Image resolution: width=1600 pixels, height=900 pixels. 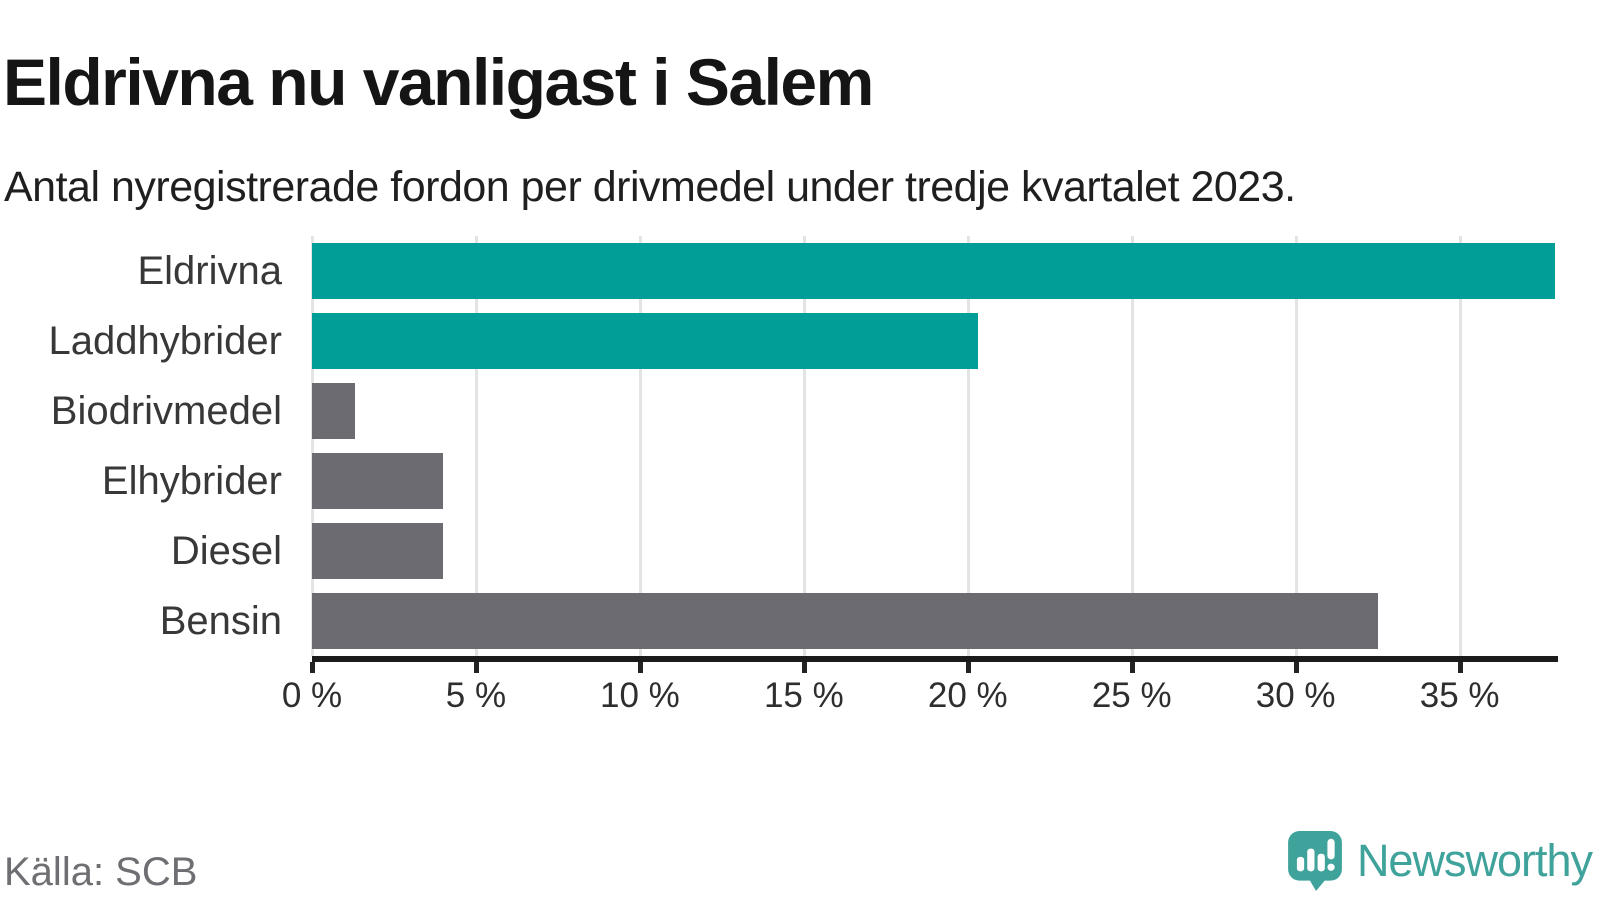 I want to click on source-note: Källa: SCB, so click(x=101, y=872).